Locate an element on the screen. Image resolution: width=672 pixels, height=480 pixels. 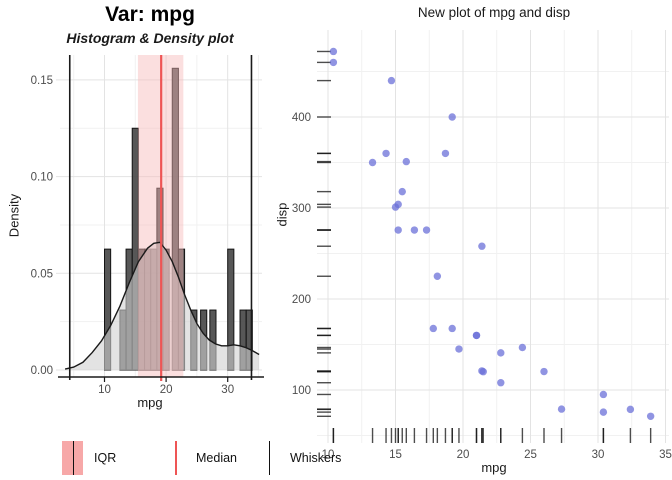
right-x-tick-label: 15 is located at coordinates (395, 455).